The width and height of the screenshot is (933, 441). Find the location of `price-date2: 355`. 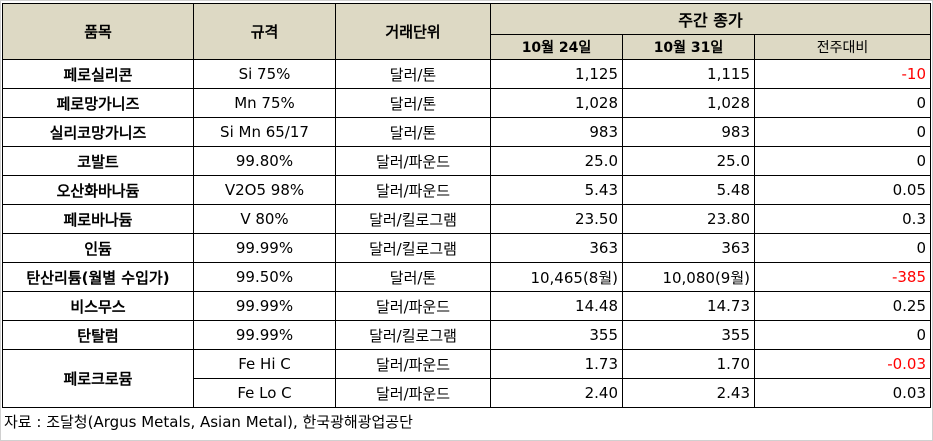

price-date2: 355 is located at coordinates (688, 335).